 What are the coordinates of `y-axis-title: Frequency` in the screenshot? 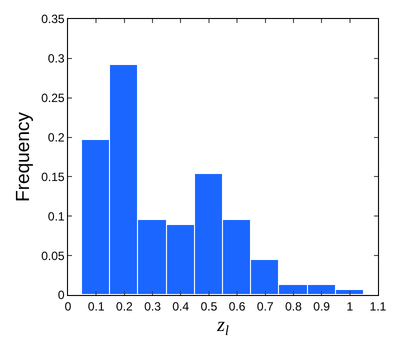 It's located at (23, 157).